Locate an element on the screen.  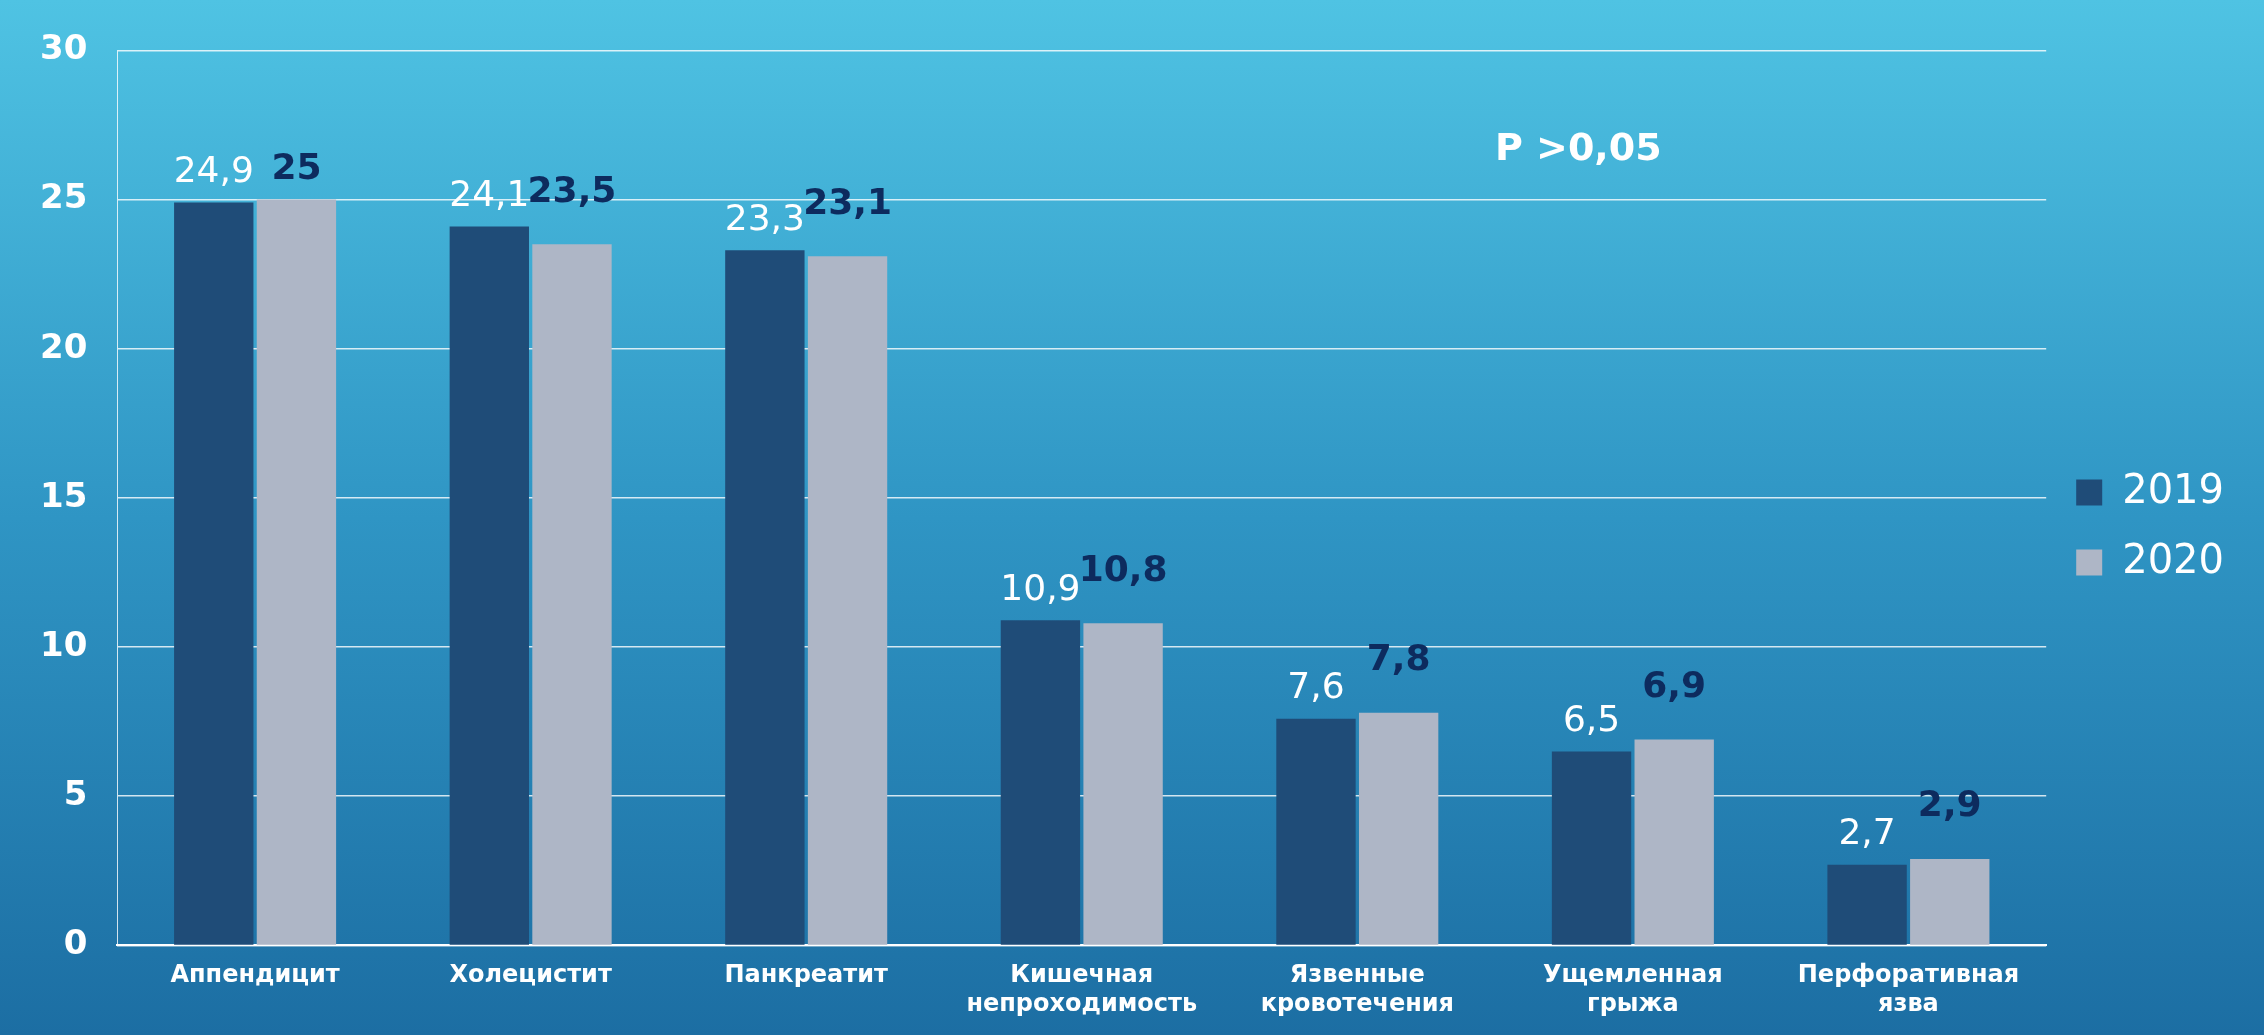
data-label: 25 is located at coordinates (296, 166).